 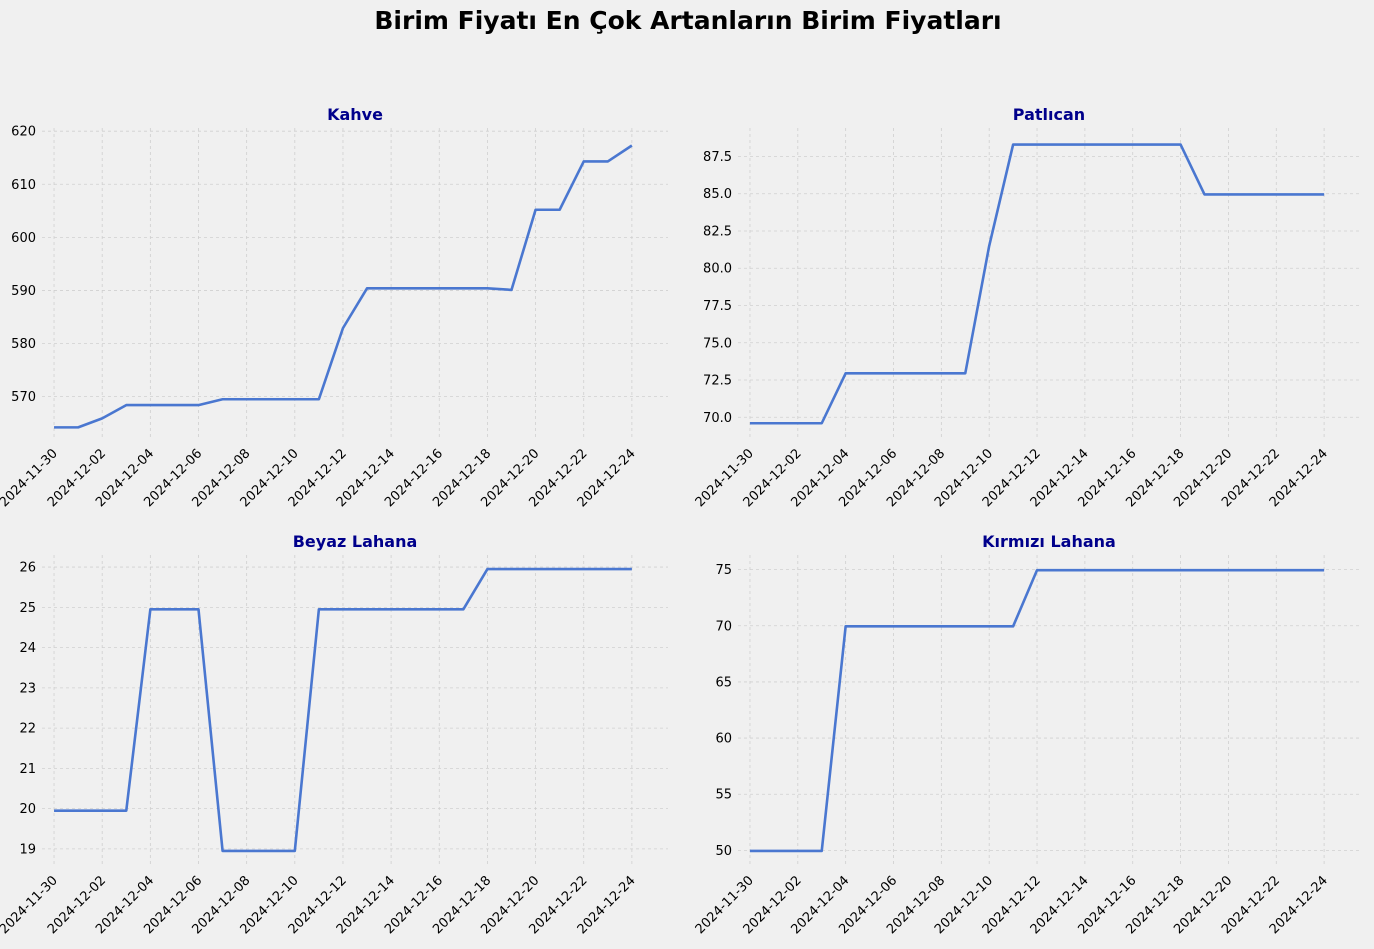 What do you see at coordinates (27, 769) in the screenshot?
I see `y-tick-label: 21` at bounding box center [27, 769].